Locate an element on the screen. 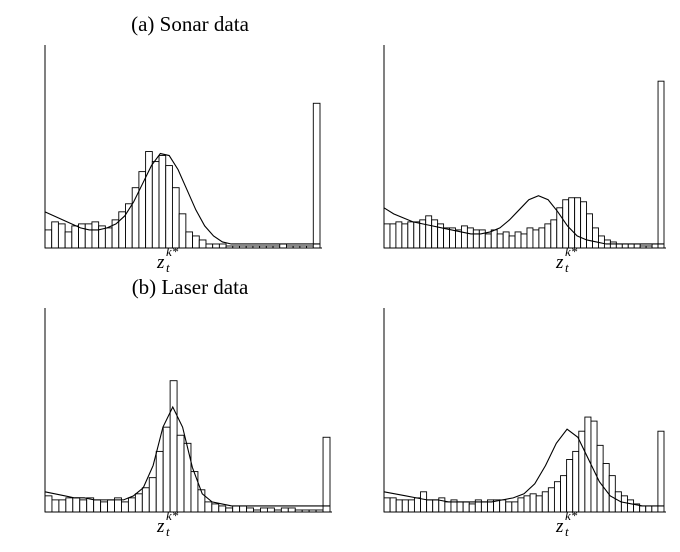 This screenshot has height=552, width=680. section-title-sonar: (a) Sonar data is located at coordinates (190, 24).